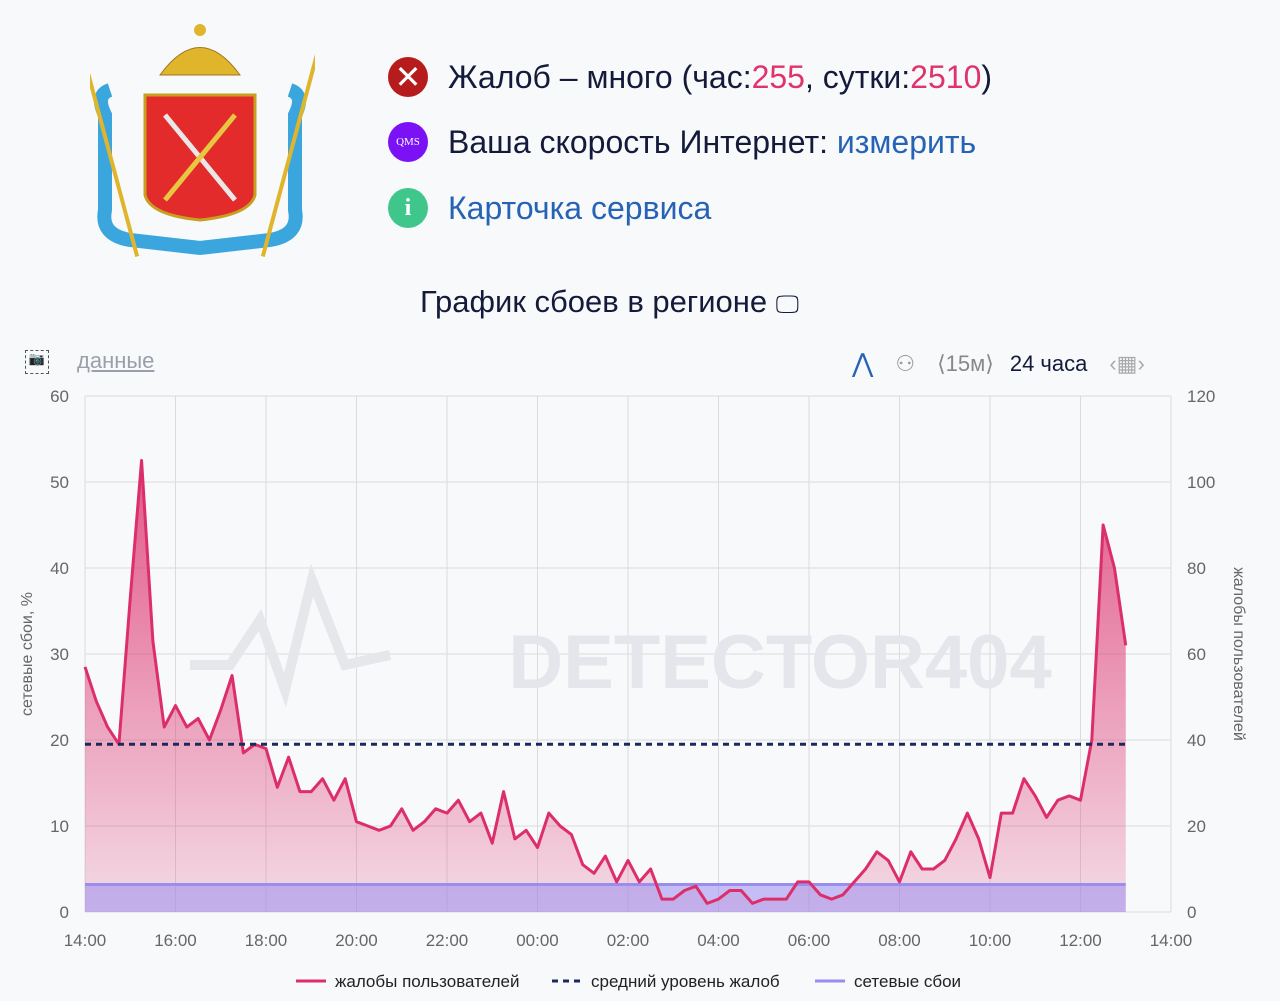  I want to click on complaints-status: ✕ Жалоб – много (час: 255, сутки: 2510), so click(690, 77).